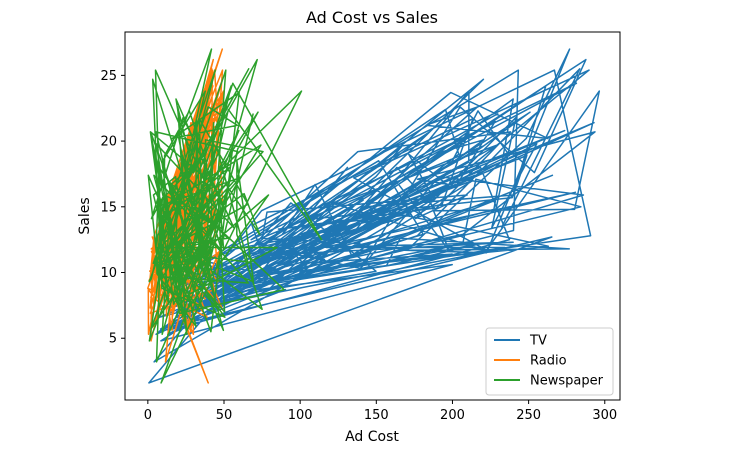 This screenshot has width=730, height=464. Describe the element at coordinates (224, 415) in the screenshot. I see `x-tick-label: 50` at that location.